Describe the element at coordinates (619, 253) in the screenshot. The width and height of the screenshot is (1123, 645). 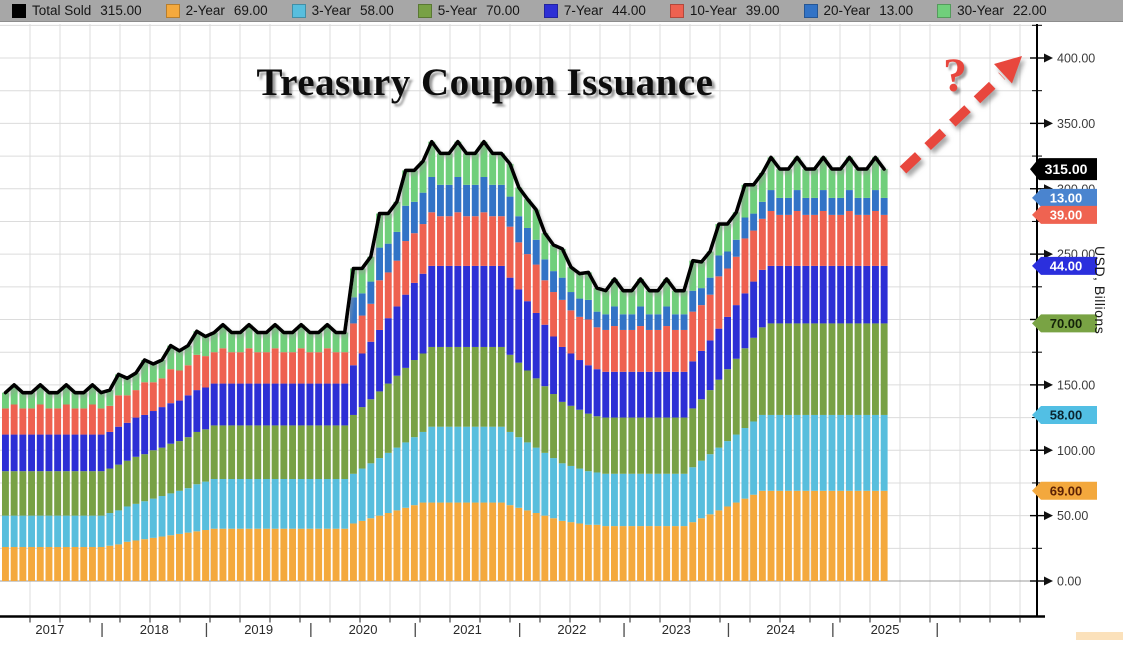
I see `bars-20-year` at that location.